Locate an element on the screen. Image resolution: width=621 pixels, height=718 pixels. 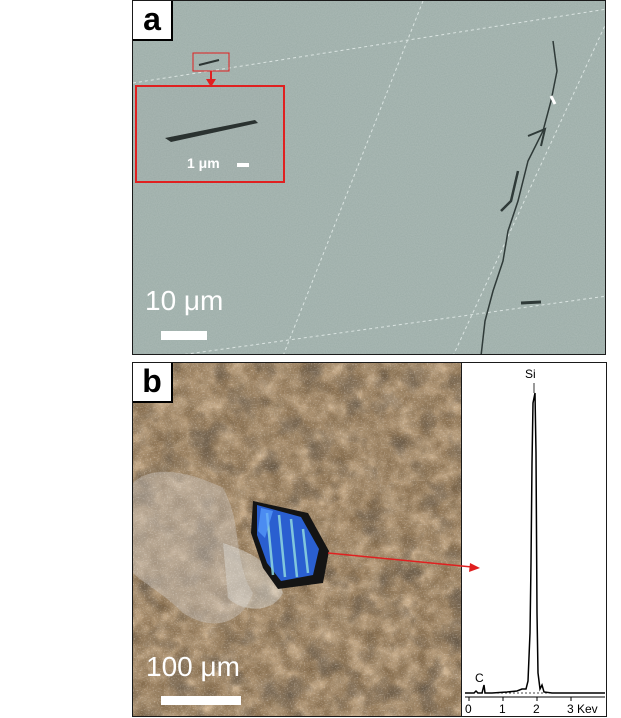
scale-label-b: 100 μm is located at coordinates (193, 666).